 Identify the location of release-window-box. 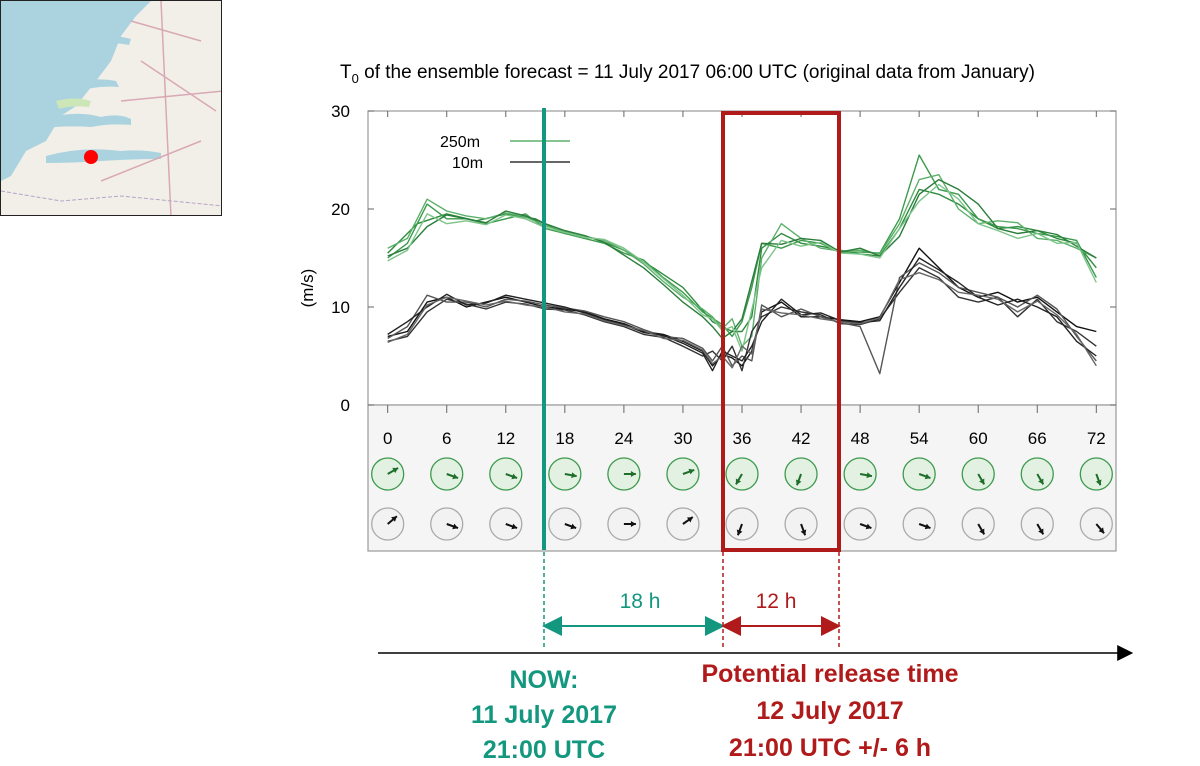
(781, 331).